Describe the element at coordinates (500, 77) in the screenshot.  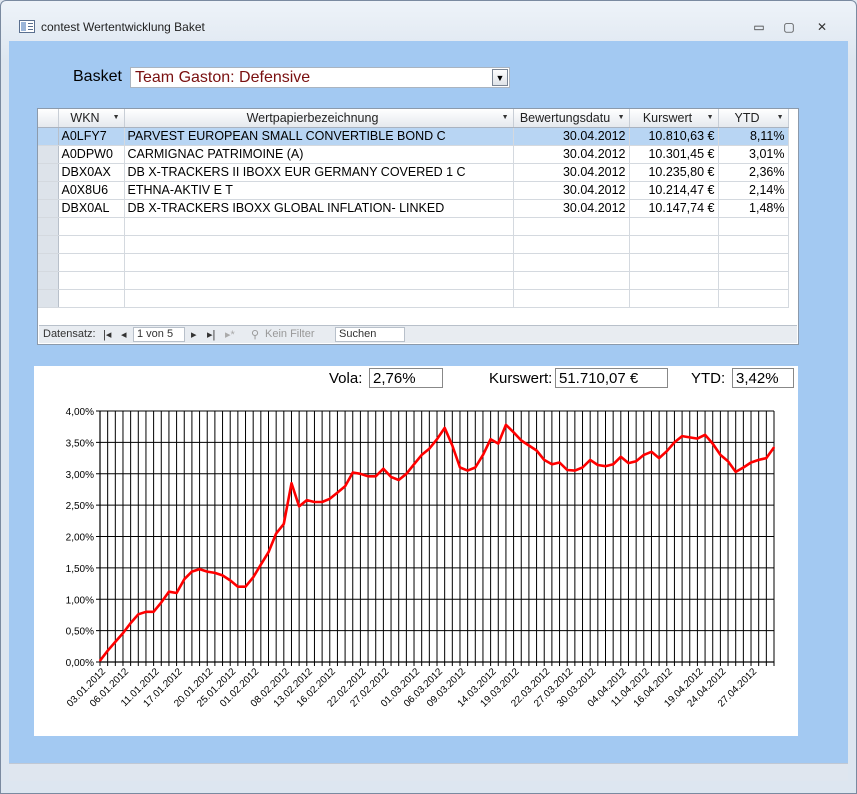
I see `dropdown-arrow-icon: ▼` at that location.